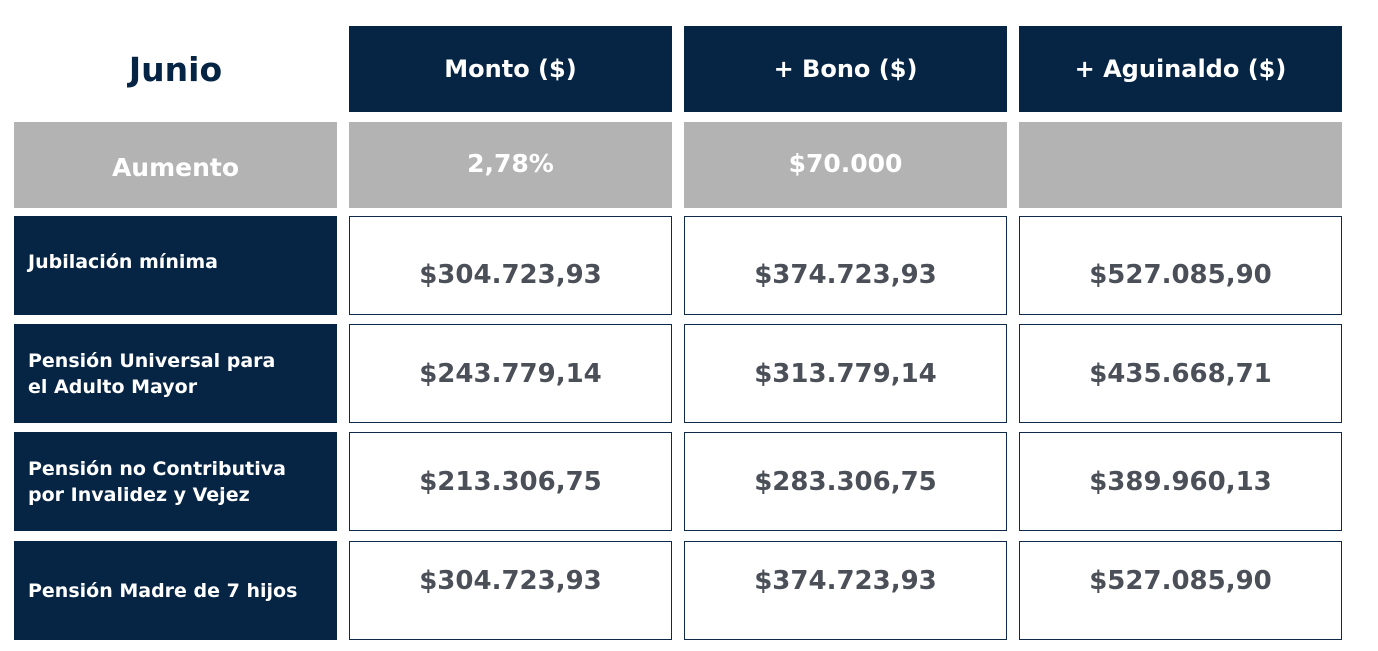  What do you see at coordinates (845, 69) in the screenshot?
I see `column-header-bono: + Bono ($)` at bounding box center [845, 69].